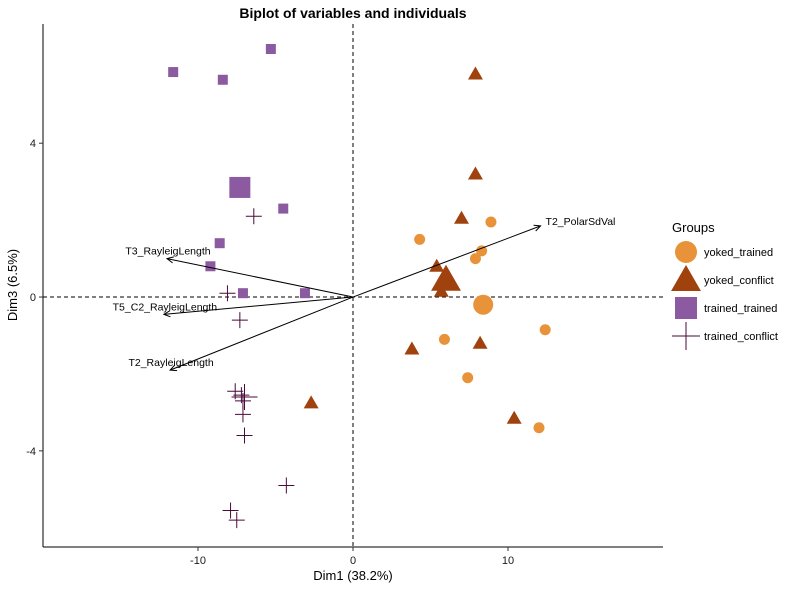 The image size is (800, 589). What do you see at coordinates (686, 252) in the screenshot?
I see `legend-marker-yoked_trained` at bounding box center [686, 252].